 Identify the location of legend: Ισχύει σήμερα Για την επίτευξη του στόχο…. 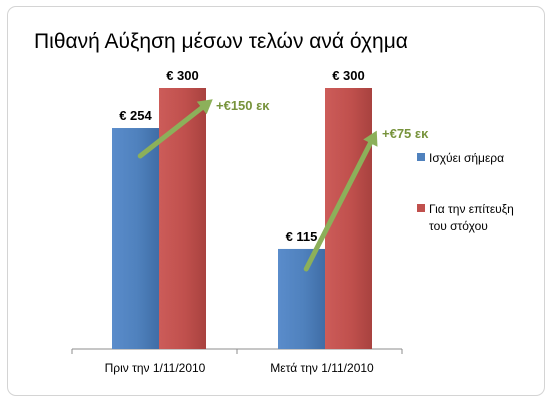
(465, 192).